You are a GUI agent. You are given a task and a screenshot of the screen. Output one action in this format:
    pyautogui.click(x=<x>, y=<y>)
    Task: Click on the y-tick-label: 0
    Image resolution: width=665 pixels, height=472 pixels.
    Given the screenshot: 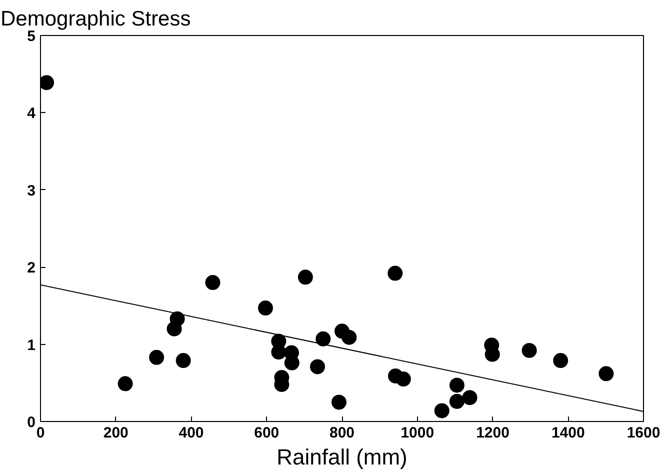 What is the action you would take?
    pyautogui.click(x=31, y=422)
    